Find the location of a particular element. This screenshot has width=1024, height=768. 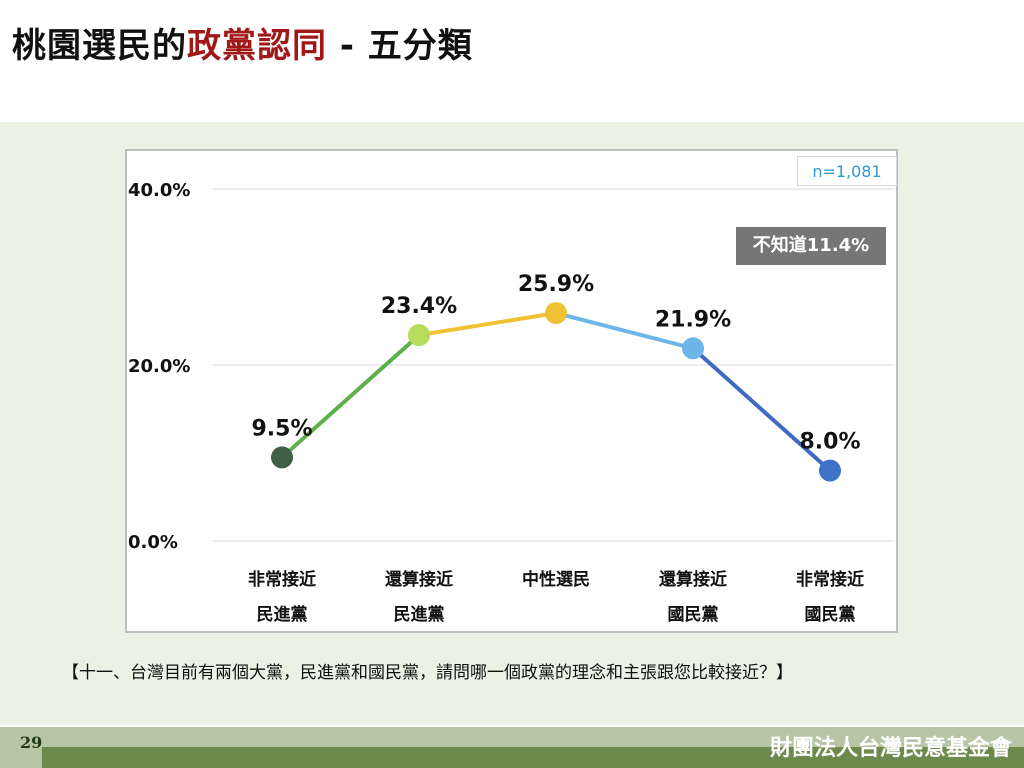

data-label: 21.9% is located at coordinates (693, 319).